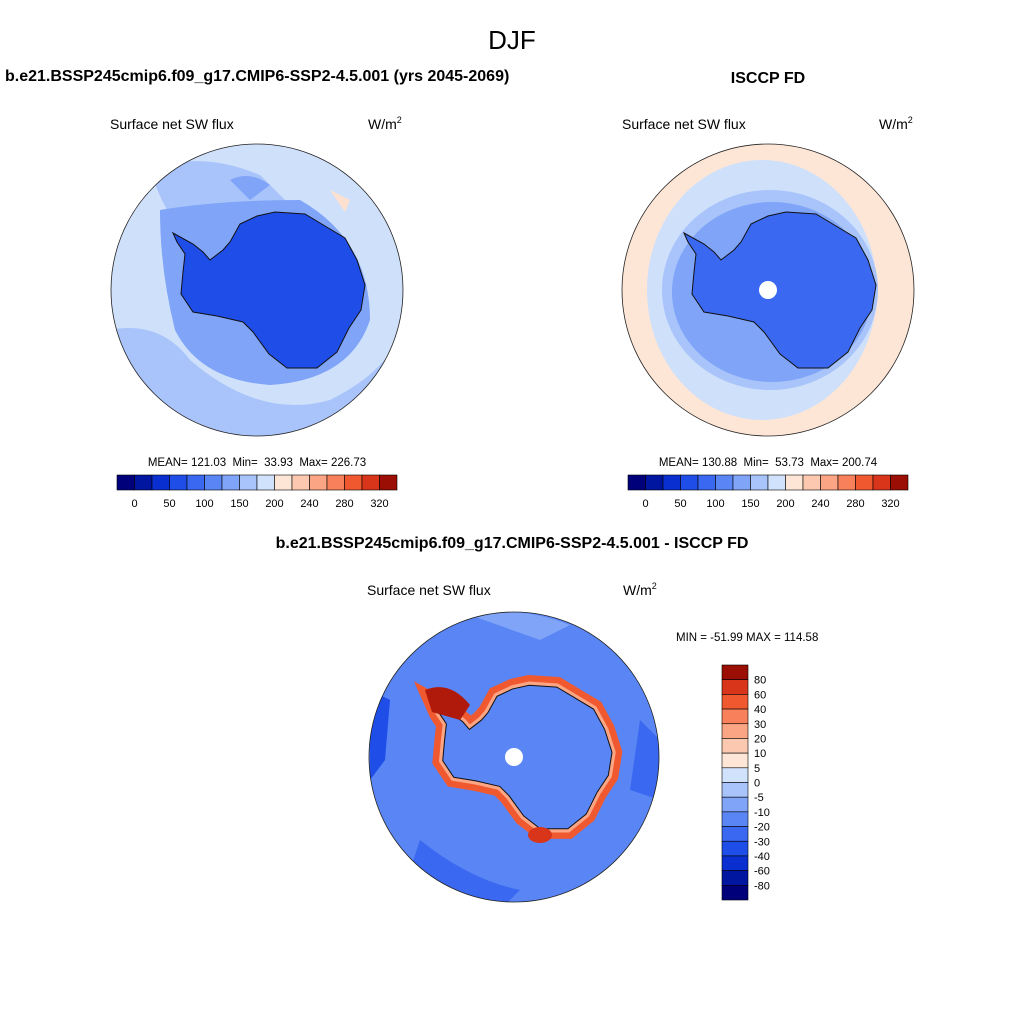  Describe the element at coordinates (512, 40) in the screenshot. I see `figure-title: DJF` at that location.